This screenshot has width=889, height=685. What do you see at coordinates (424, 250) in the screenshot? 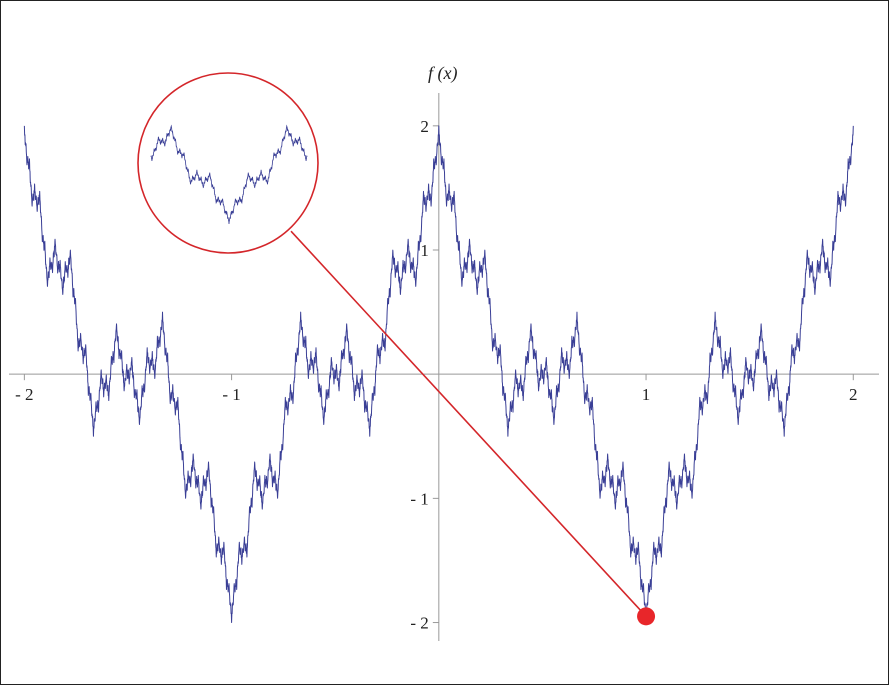
I see `y-tick-label: 1` at bounding box center [424, 250].